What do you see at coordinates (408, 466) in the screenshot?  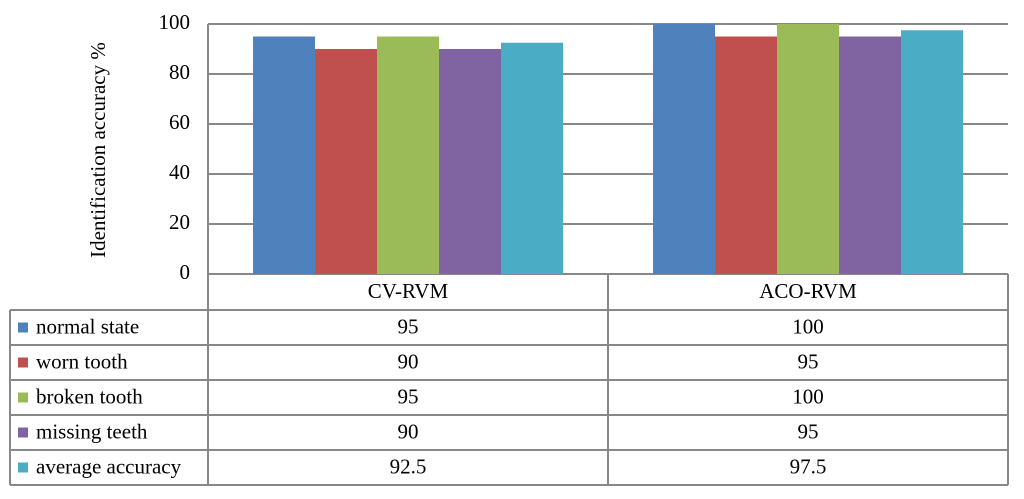 I see `table-value: 92.5` at bounding box center [408, 466].